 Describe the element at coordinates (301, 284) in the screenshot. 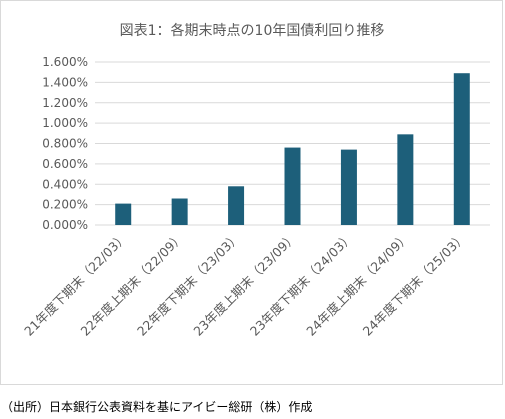

I see `x-tick-label: 23年度下期末（24/03）` at that location.